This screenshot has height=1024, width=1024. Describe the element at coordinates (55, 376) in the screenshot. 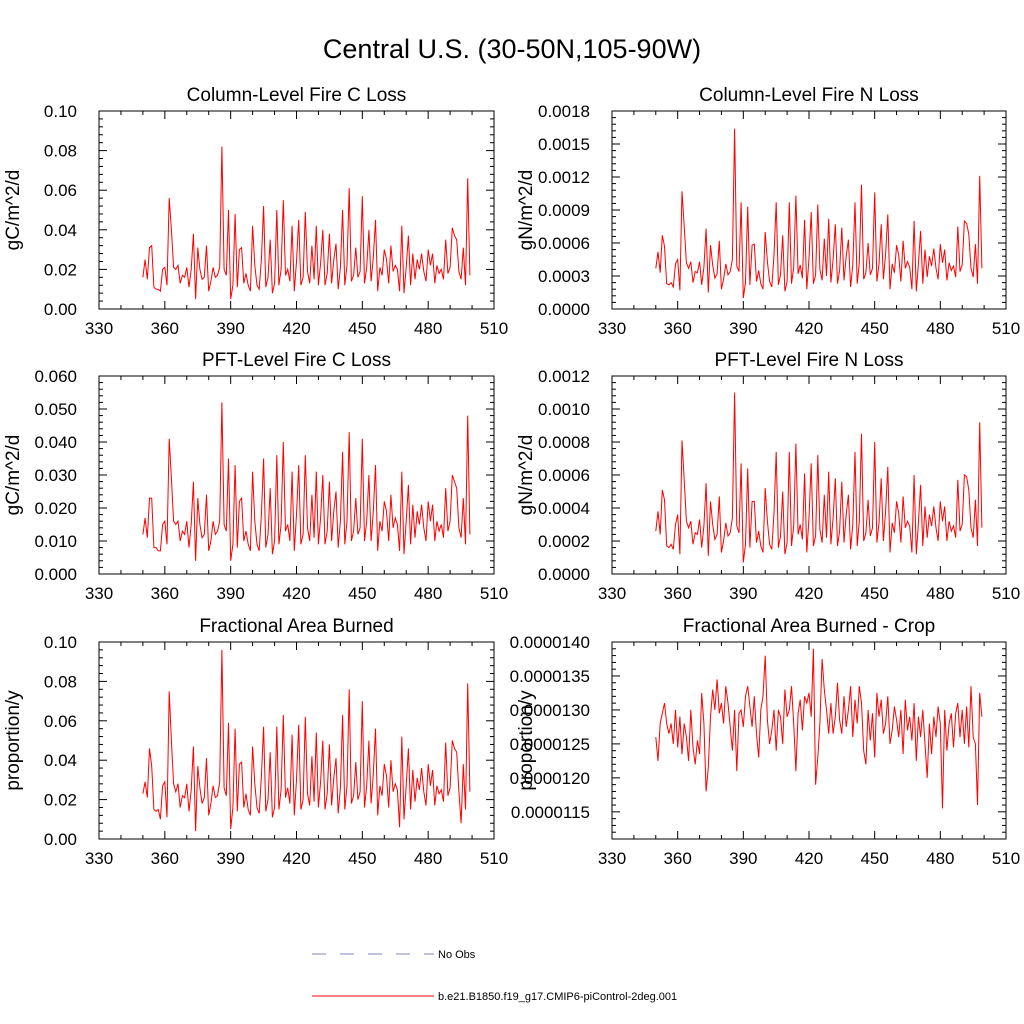

I see `y-tick-label: 0.060` at that location.